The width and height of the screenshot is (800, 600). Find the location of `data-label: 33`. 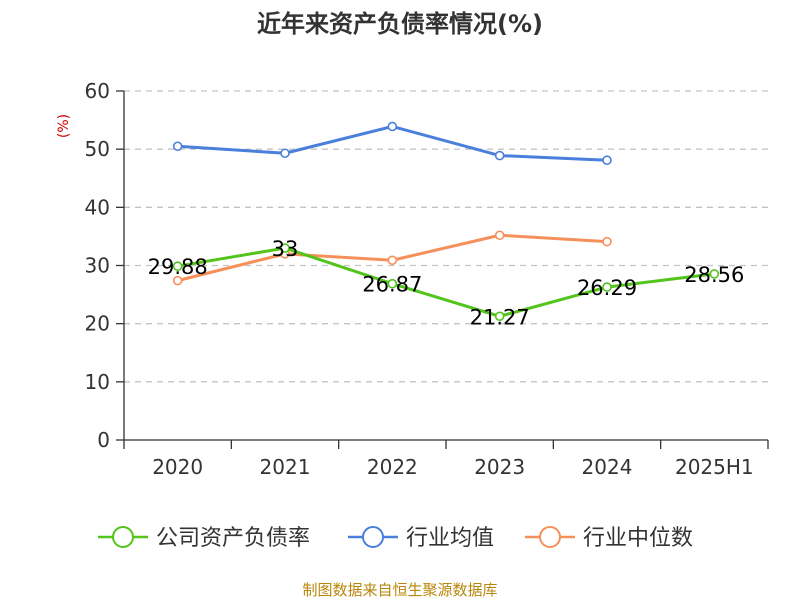

data-label: 33 is located at coordinates (285, 249).